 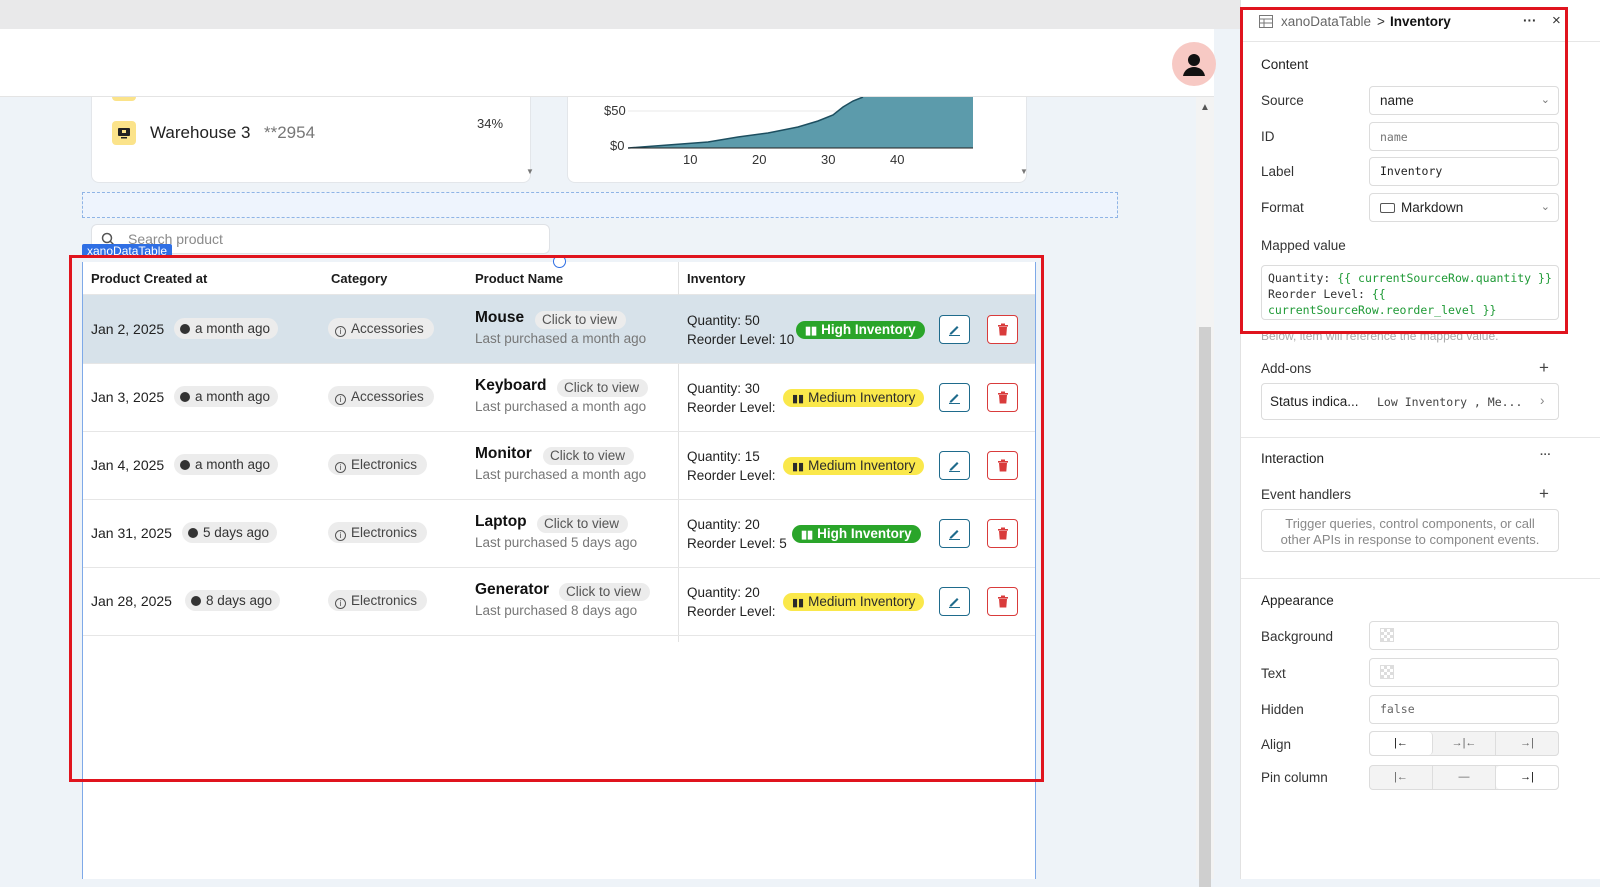 I want to click on column-header-inventory: Inventory, so click(x=716, y=278).